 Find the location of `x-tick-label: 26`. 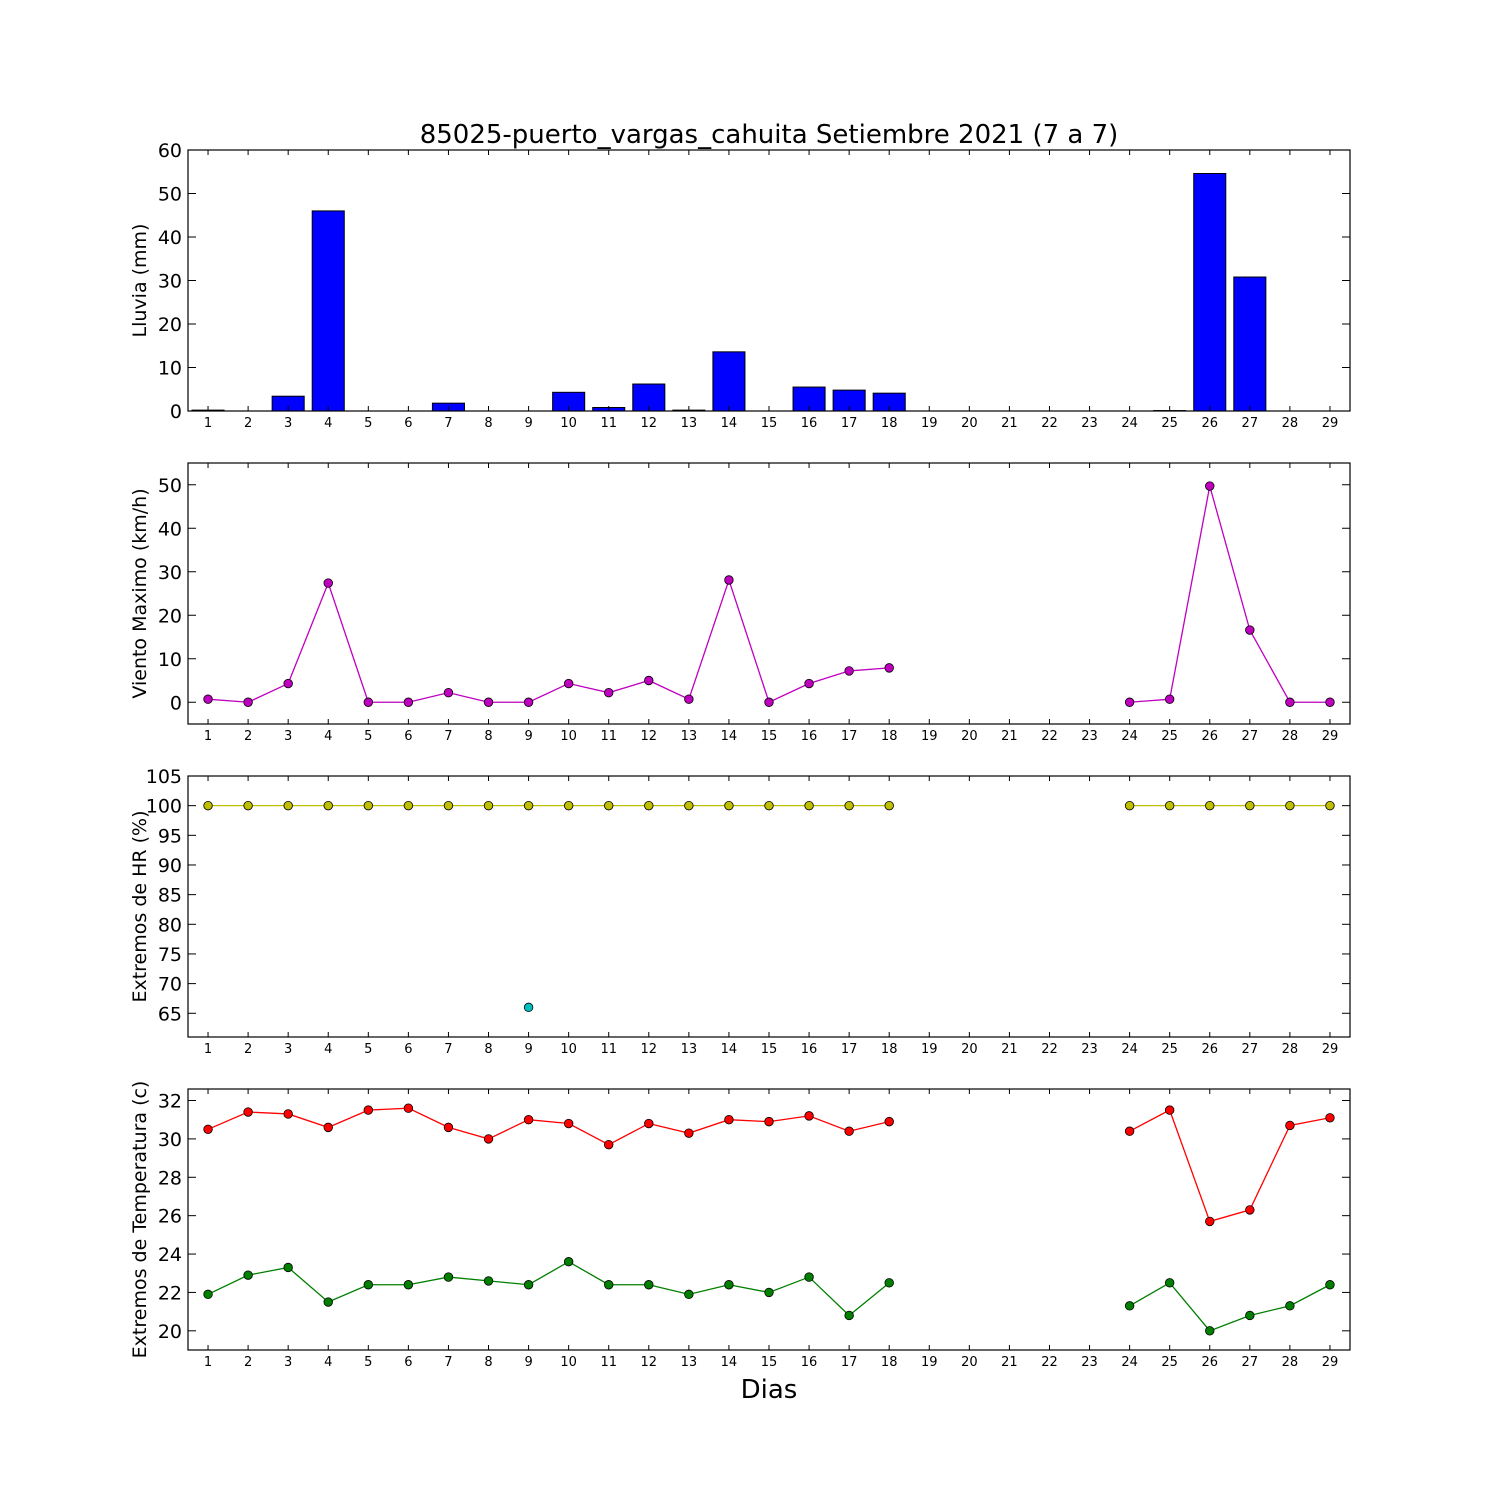

x-tick-label: 26 is located at coordinates (1209, 1362).